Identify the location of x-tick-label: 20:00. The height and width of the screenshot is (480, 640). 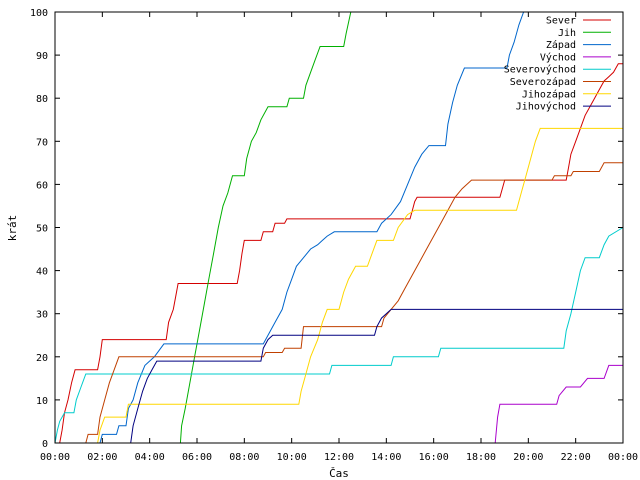
(528, 457).